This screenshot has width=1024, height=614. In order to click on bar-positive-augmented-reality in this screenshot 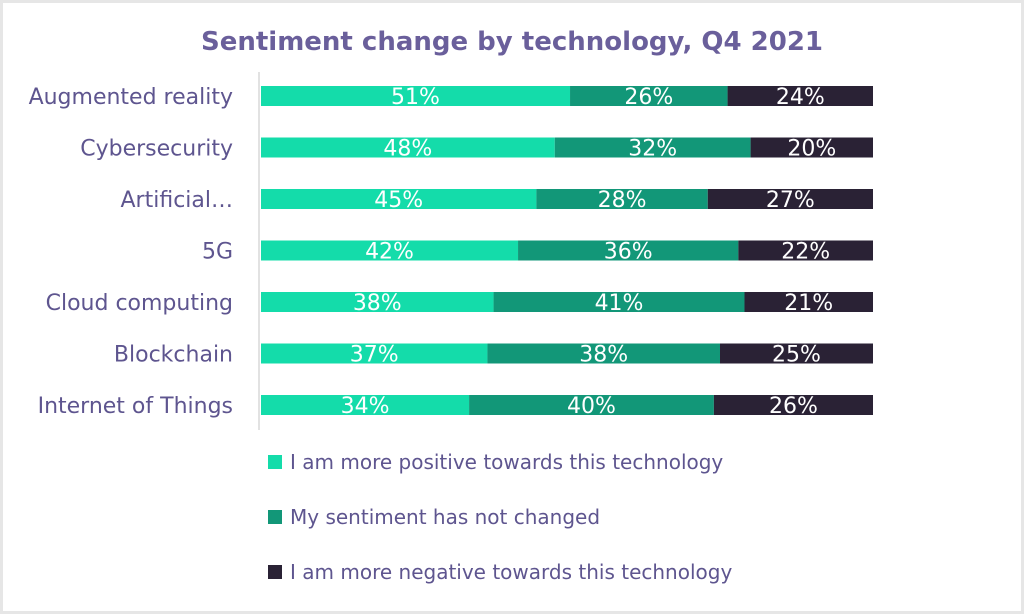, I will do `click(416, 96)`.